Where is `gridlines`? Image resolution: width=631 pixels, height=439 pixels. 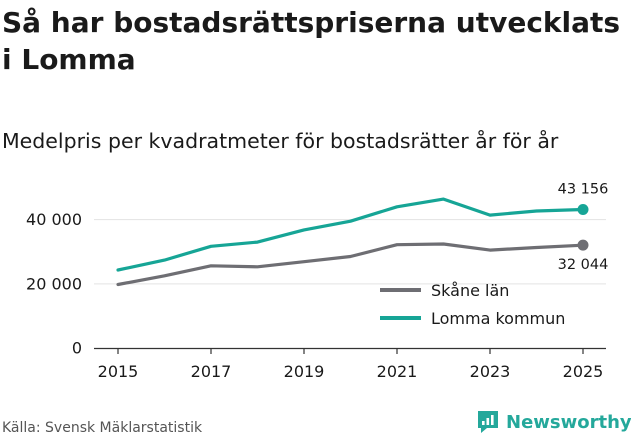
gridlines is located at coordinates (350, 252).